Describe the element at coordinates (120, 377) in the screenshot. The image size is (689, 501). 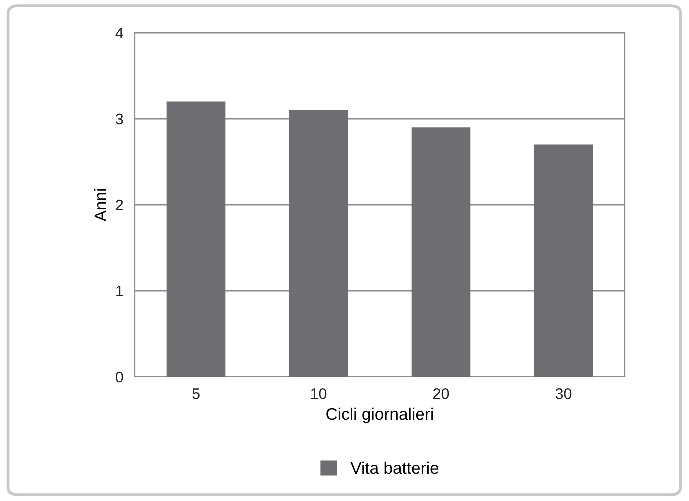
I see `y-tick-label: 0` at that location.